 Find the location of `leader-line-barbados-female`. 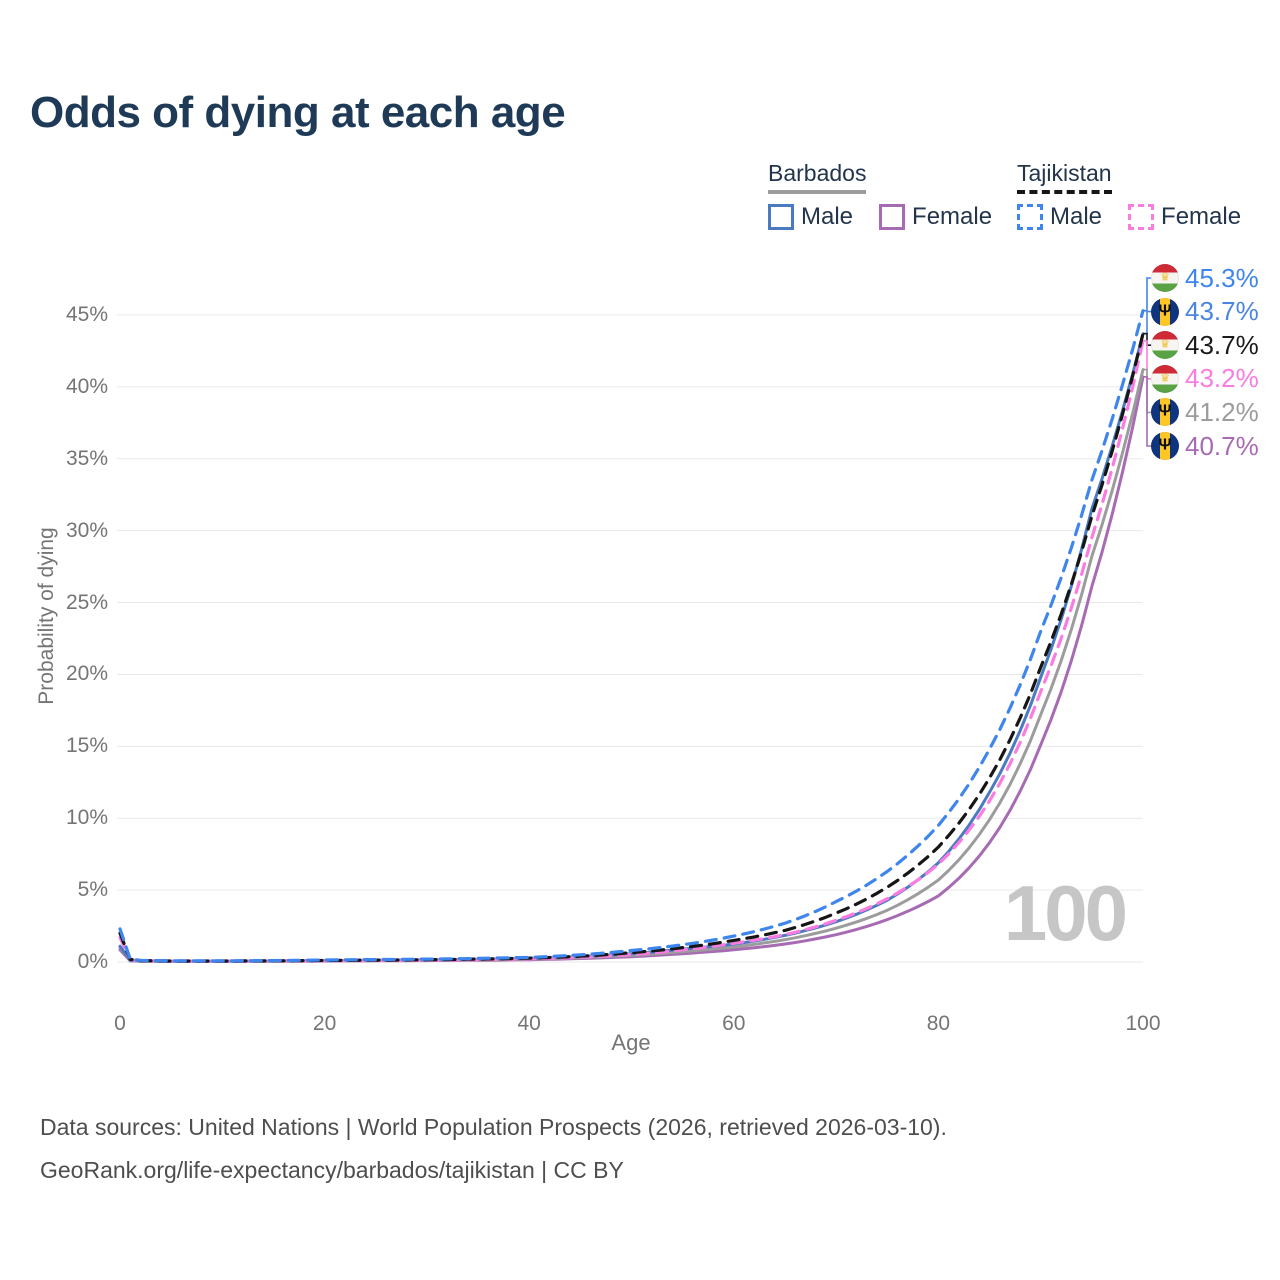

leader-line-barbados-female is located at coordinates (1147, 411).